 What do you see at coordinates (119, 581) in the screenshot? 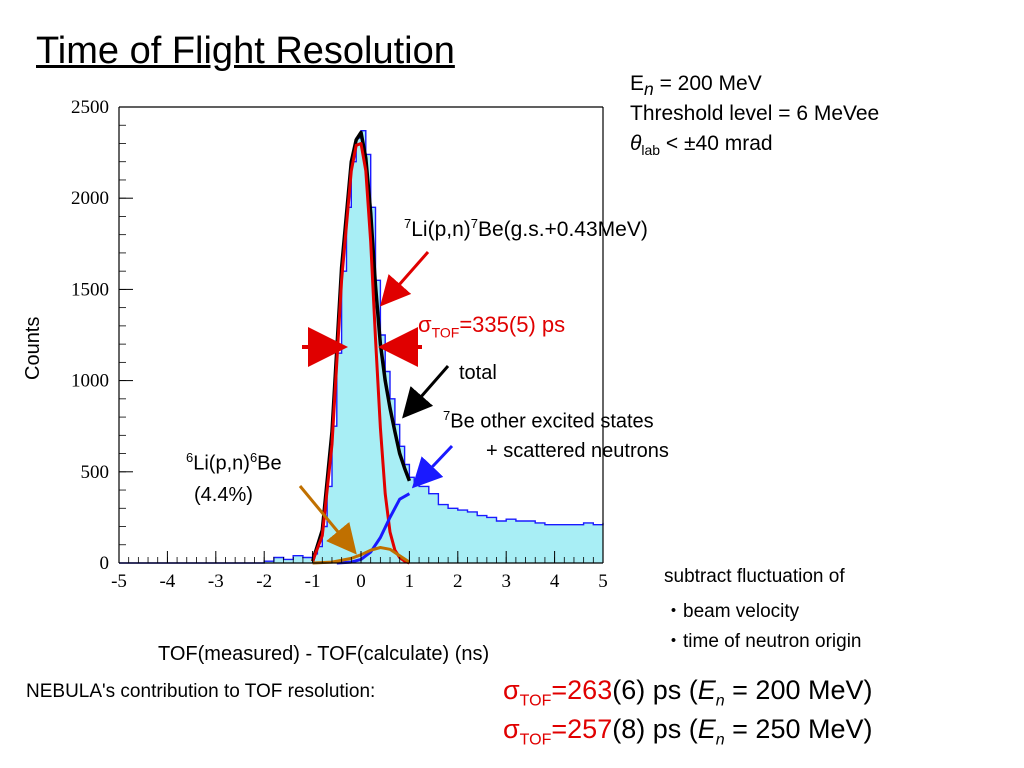
I see `x-tick-label: -5` at bounding box center [119, 581].